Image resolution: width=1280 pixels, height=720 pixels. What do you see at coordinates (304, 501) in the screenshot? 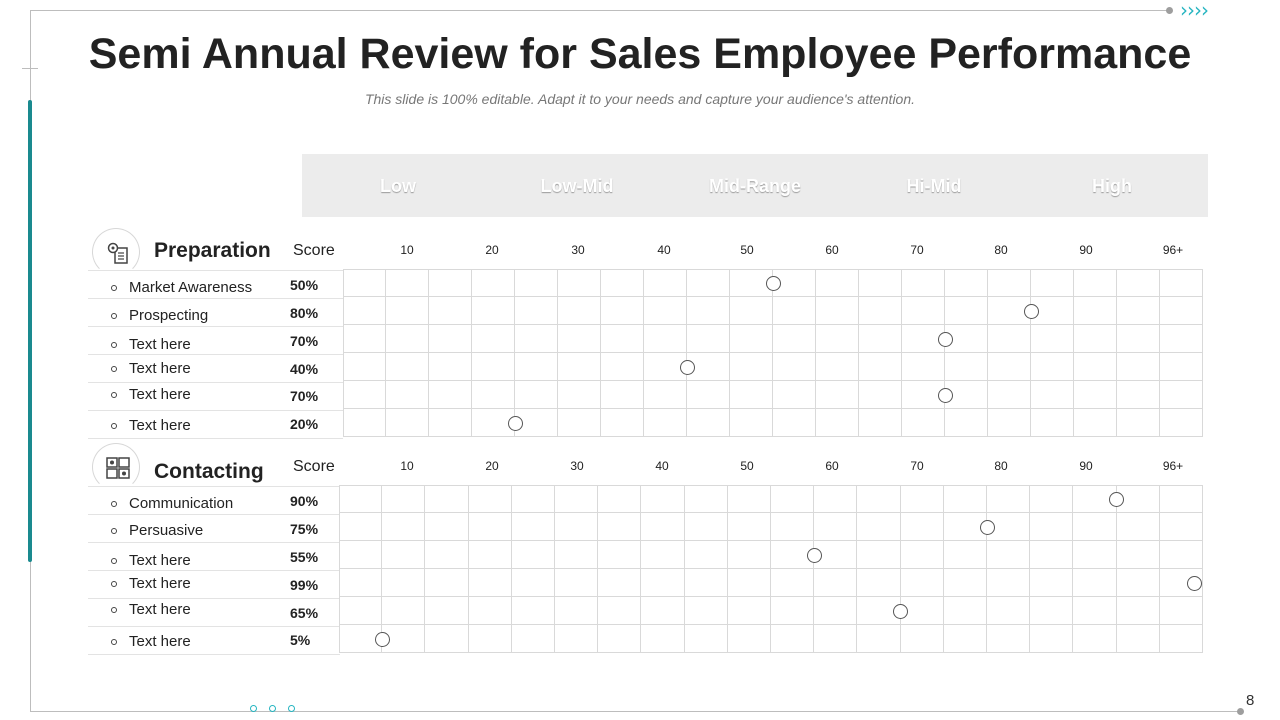
I see `row-percent: 90%` at bounding box center [304, 501].